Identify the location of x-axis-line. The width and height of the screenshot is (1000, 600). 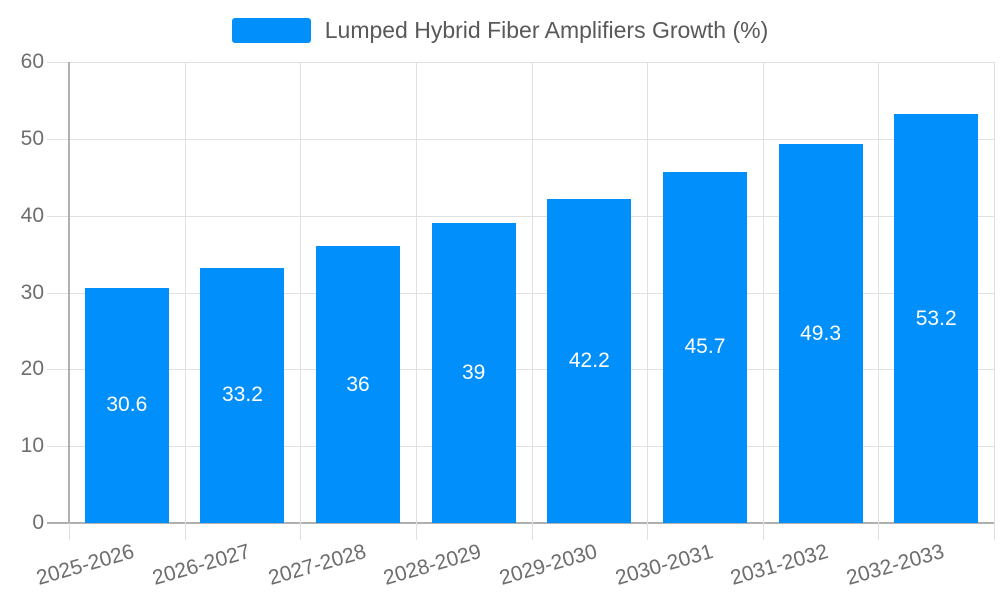
(520, 523).